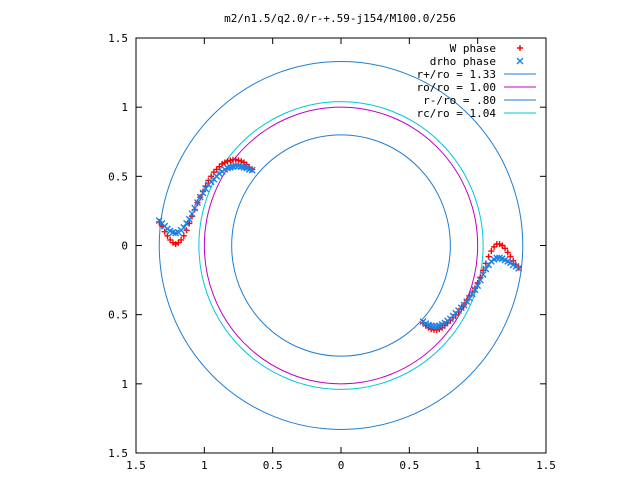 The height and width of the screenshot is (480, 640). I want to click on y-tick-label-5: 1, so click(124, 384).